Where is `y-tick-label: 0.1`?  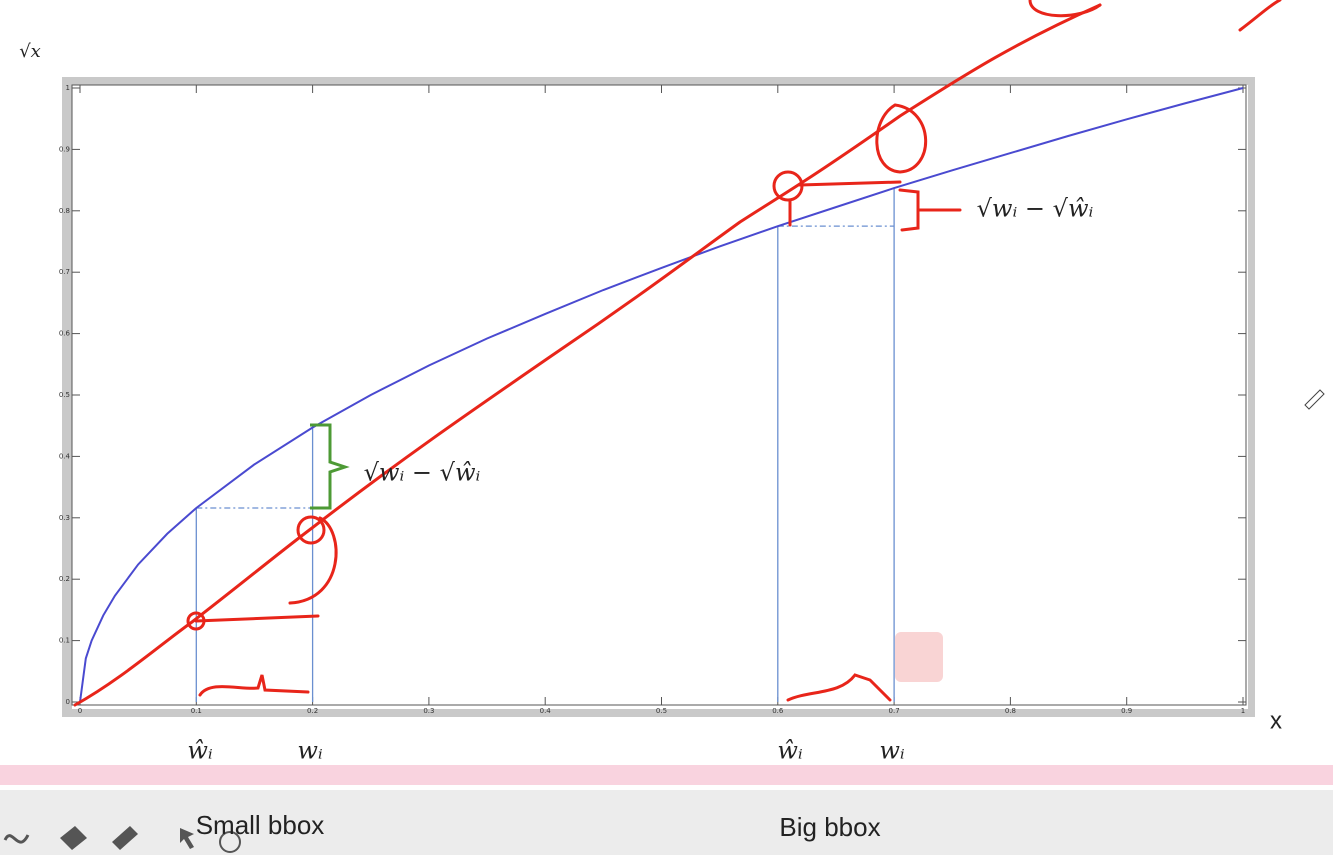 y-tick-label: 0.1 is located at coordinates (64, 641).